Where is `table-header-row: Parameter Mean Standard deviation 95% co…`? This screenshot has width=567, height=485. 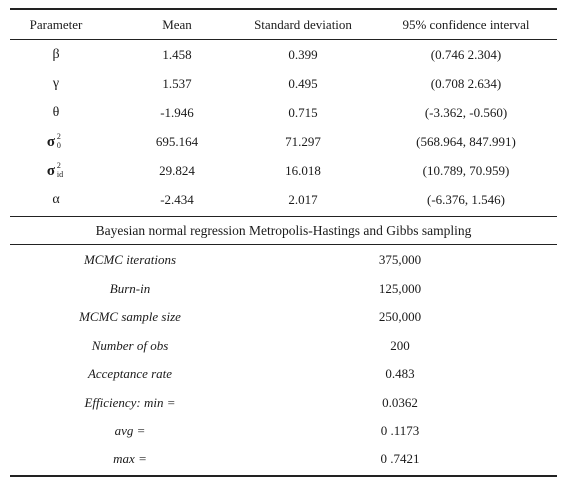 table-header-row: Parameter Mean Standard deviation 95% co… is located at coordinates (283, 24).